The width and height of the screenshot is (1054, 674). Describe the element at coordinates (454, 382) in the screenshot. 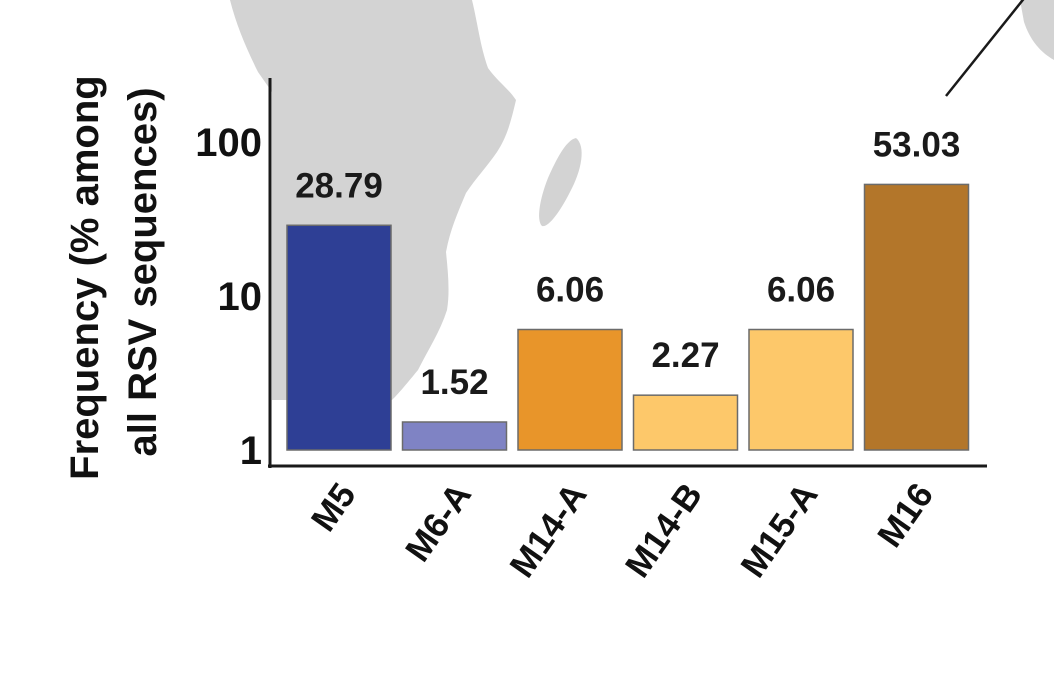

I see `data-label-m6-a: 1.52` at that location.